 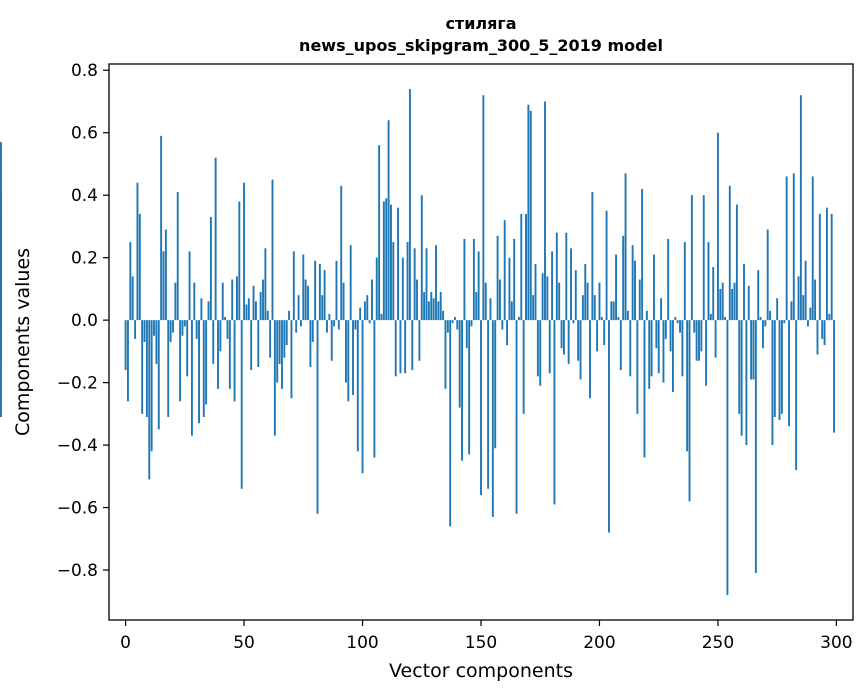 What do you see at coordinates (84, 71) in the screenshot?
I see `y-tick-label: 0.8` at bounding box center [84, 71].